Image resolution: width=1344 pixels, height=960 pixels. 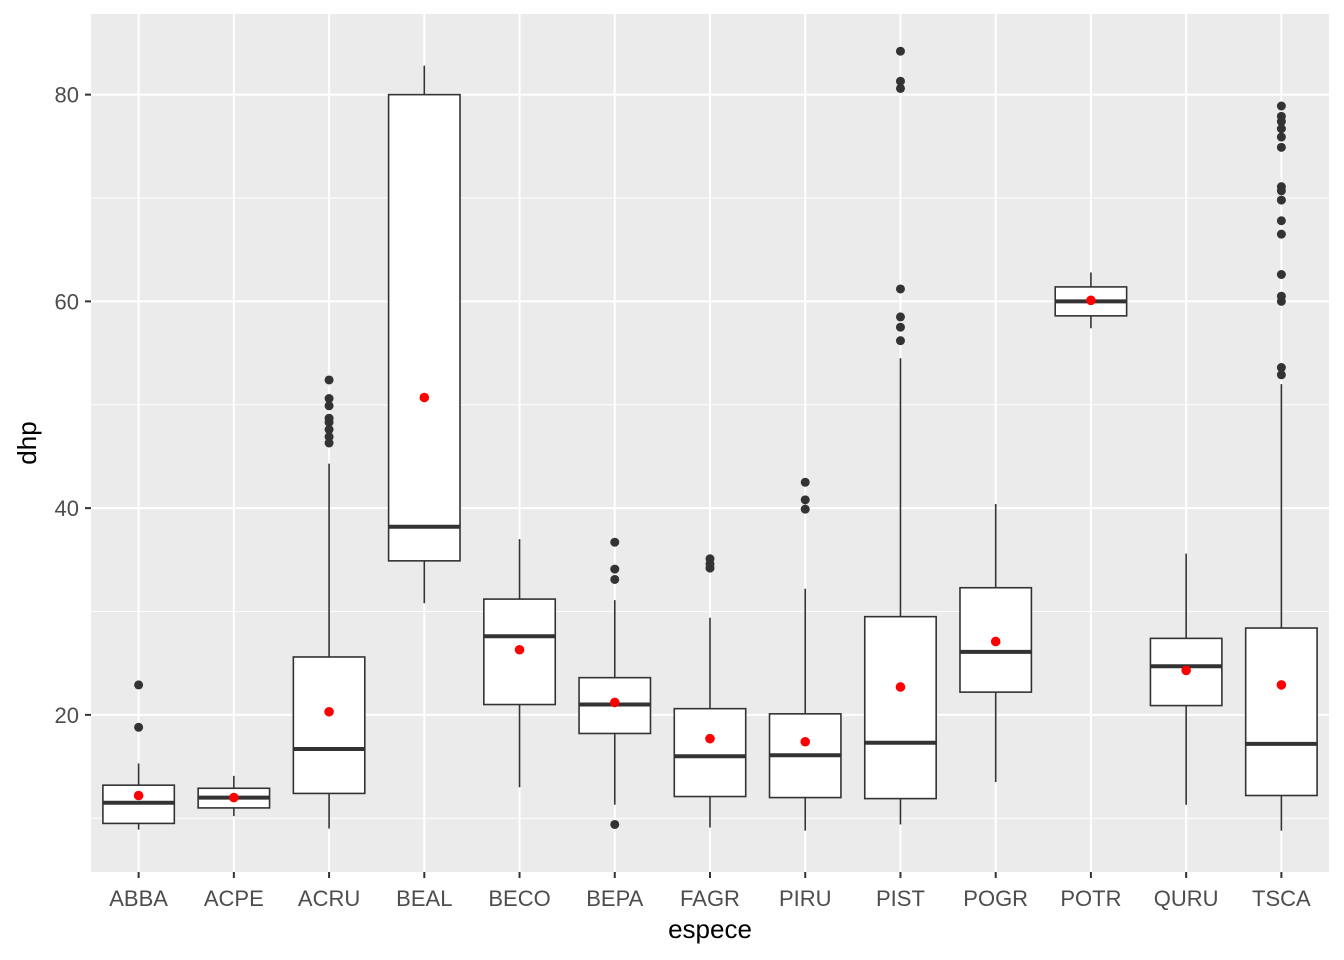 I want to click on box-acpe, so click(x=234, y=796).